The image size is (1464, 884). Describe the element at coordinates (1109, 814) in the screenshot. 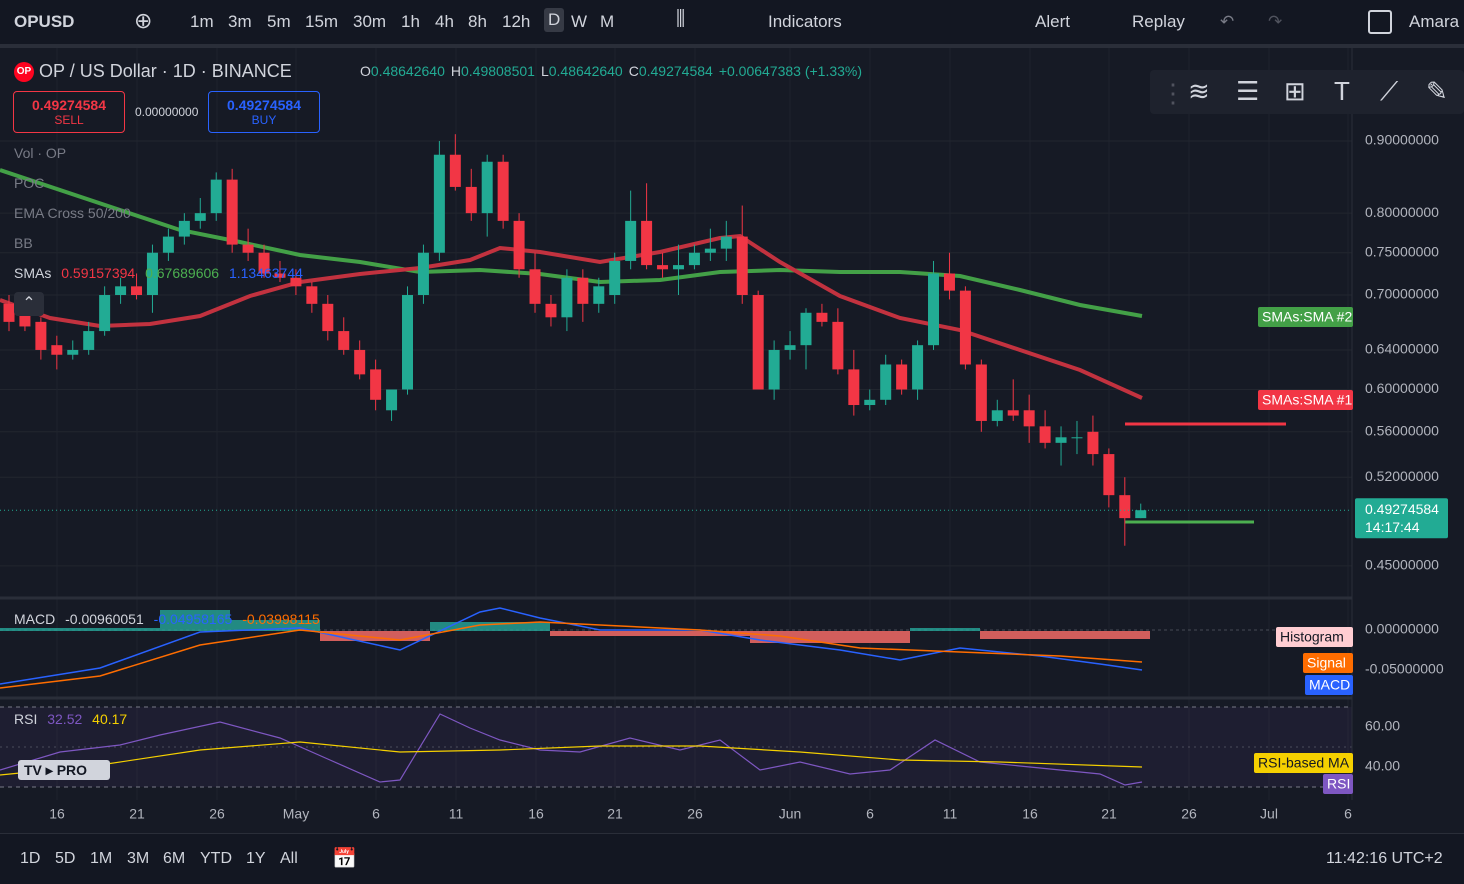

I see `time-label: 21` at that location.